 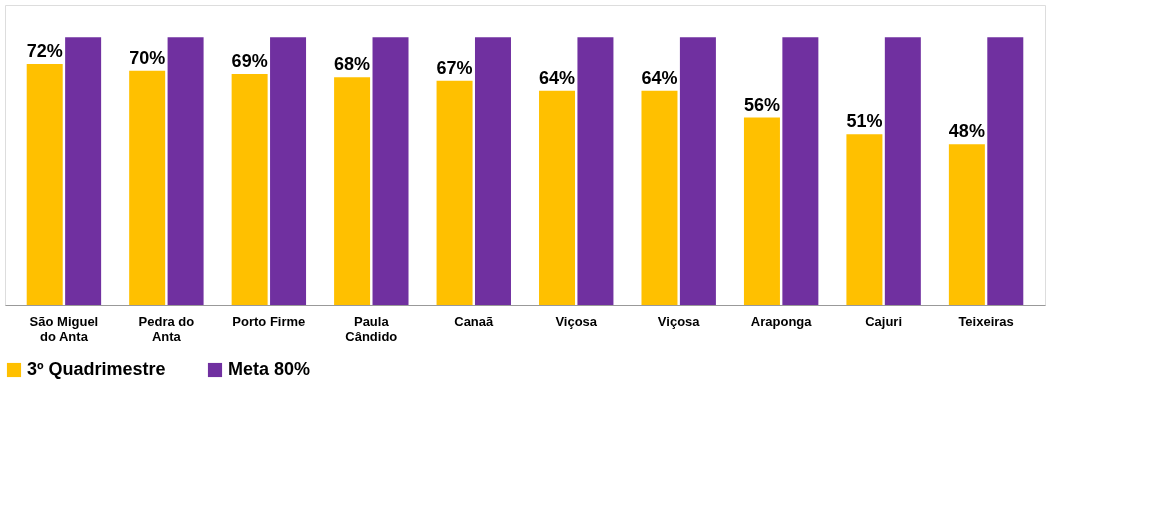 I want to click on data-label: 70%, so click(x=147, y=57).